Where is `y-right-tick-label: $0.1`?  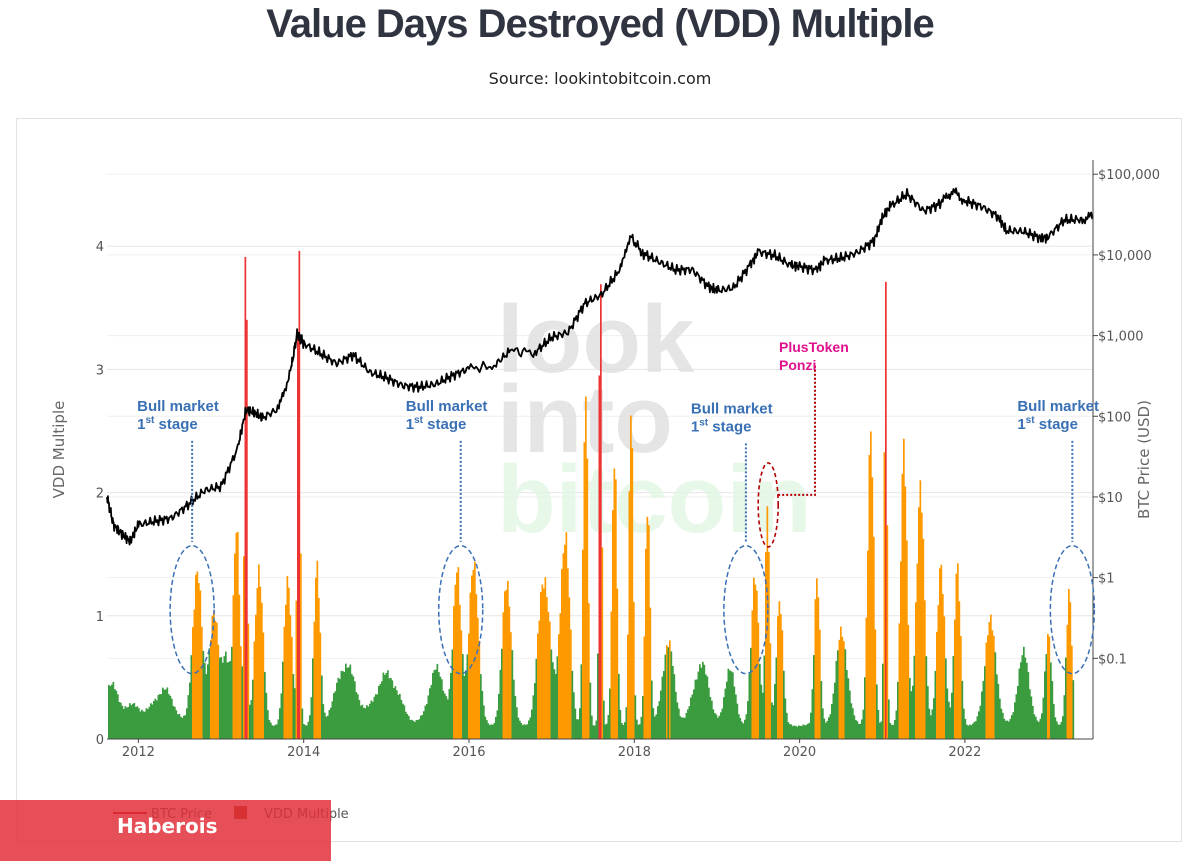 y-right-tick-label: $0.1 is located at coordinates (1112, 659).